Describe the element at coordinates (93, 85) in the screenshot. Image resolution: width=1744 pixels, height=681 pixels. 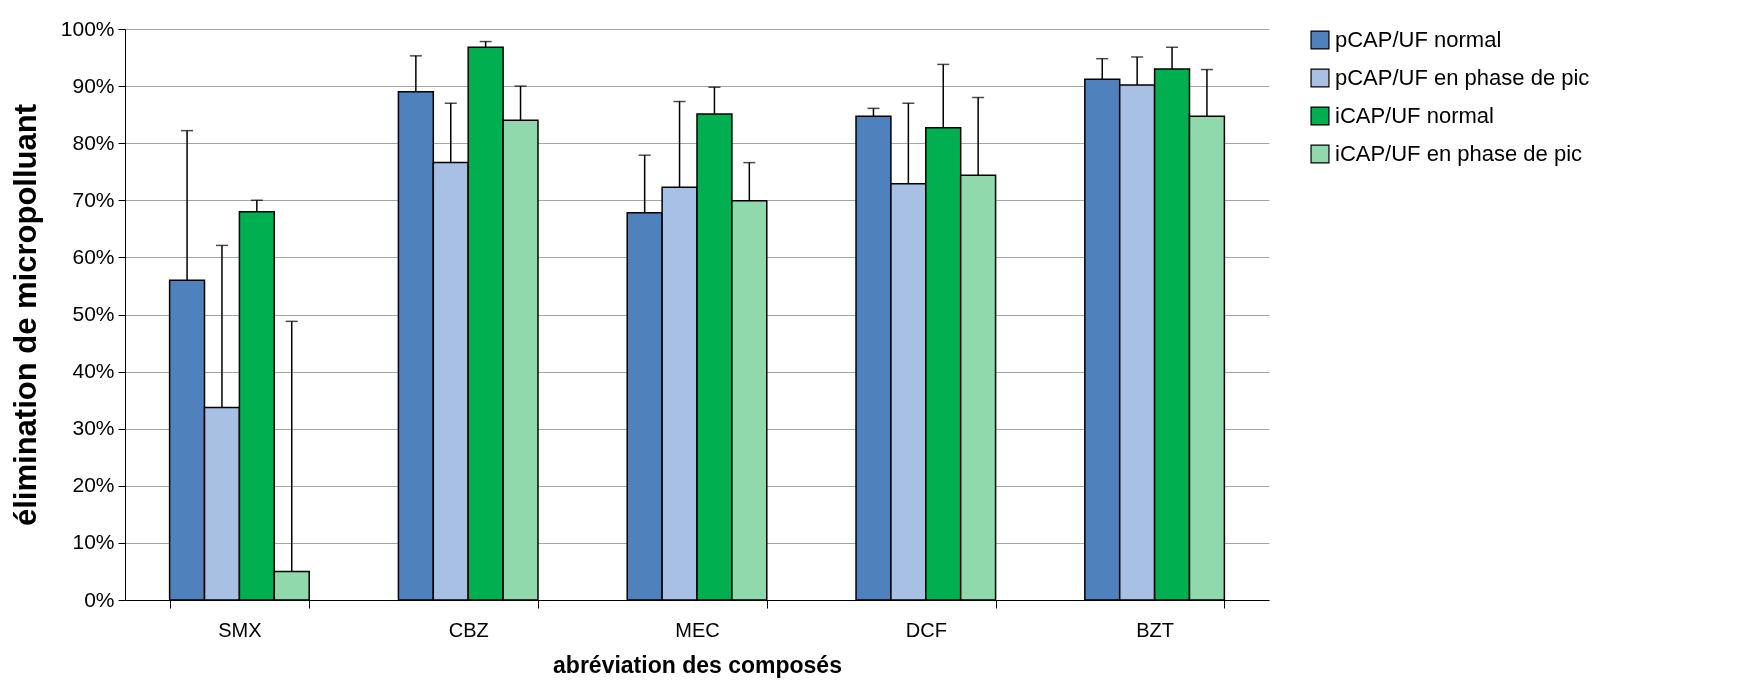
I see `y-tick-label: 90%` at that location.